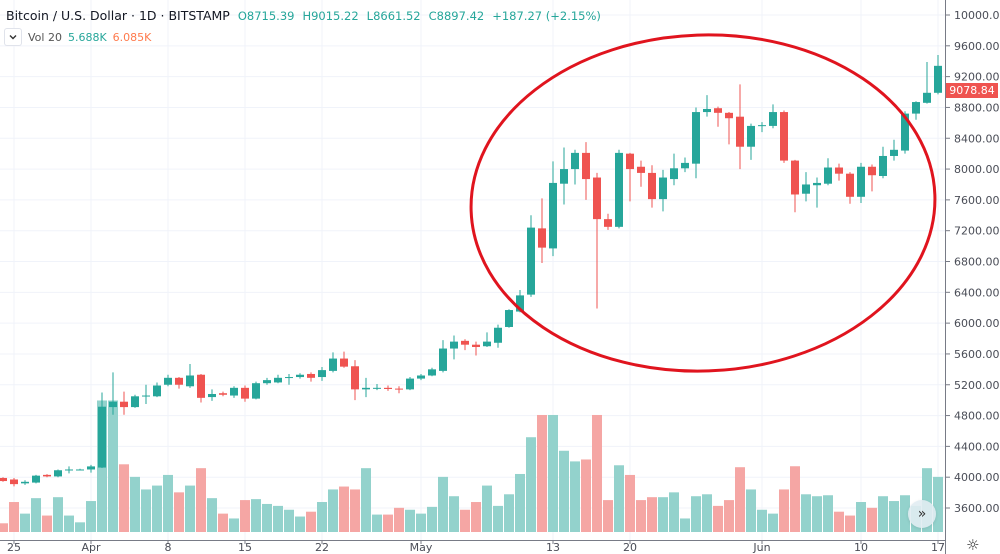 This screenshot has height=554, width=1000. What do you see at coordinates (476, 547) in the screenshot?
I see `time-axis: 25 Apr 8 15 22 May 13 20 Jun 10 17` at bounding box center [476, 547].